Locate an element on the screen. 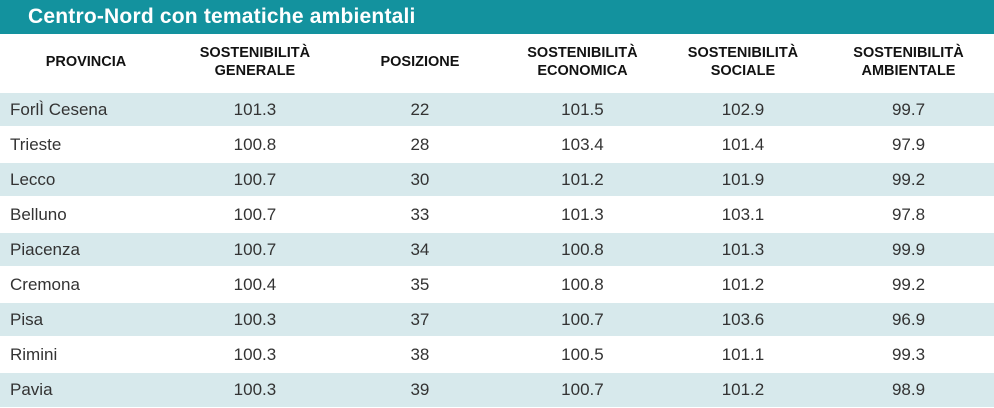 This screenshot has width=994, height=408. cell-sociale: 101.1 is located at coordinates (742, 354).